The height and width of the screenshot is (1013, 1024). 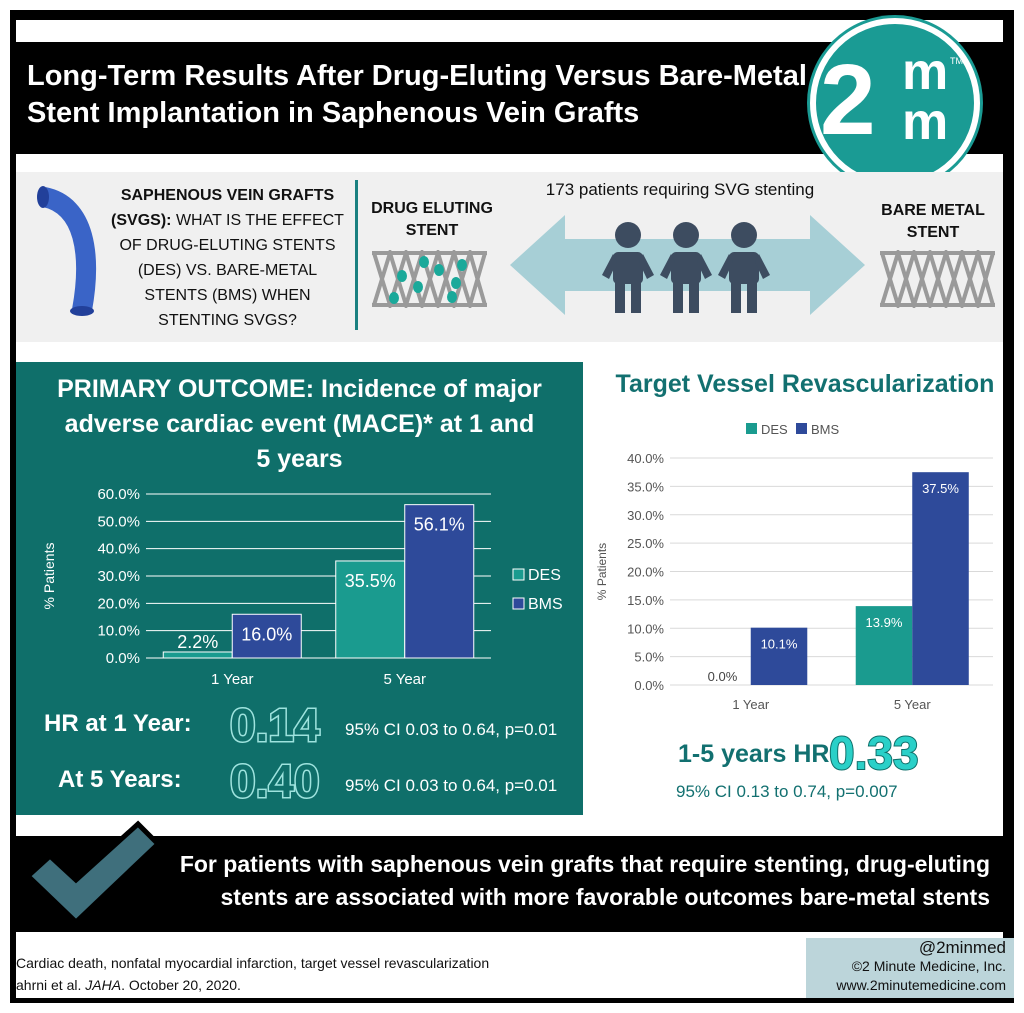 What do you see at coordinates (680, 189) in the screenshot?
I see `patients-count-label: 173 patients requiring SVG stenting` at bounding box center [680, 189].